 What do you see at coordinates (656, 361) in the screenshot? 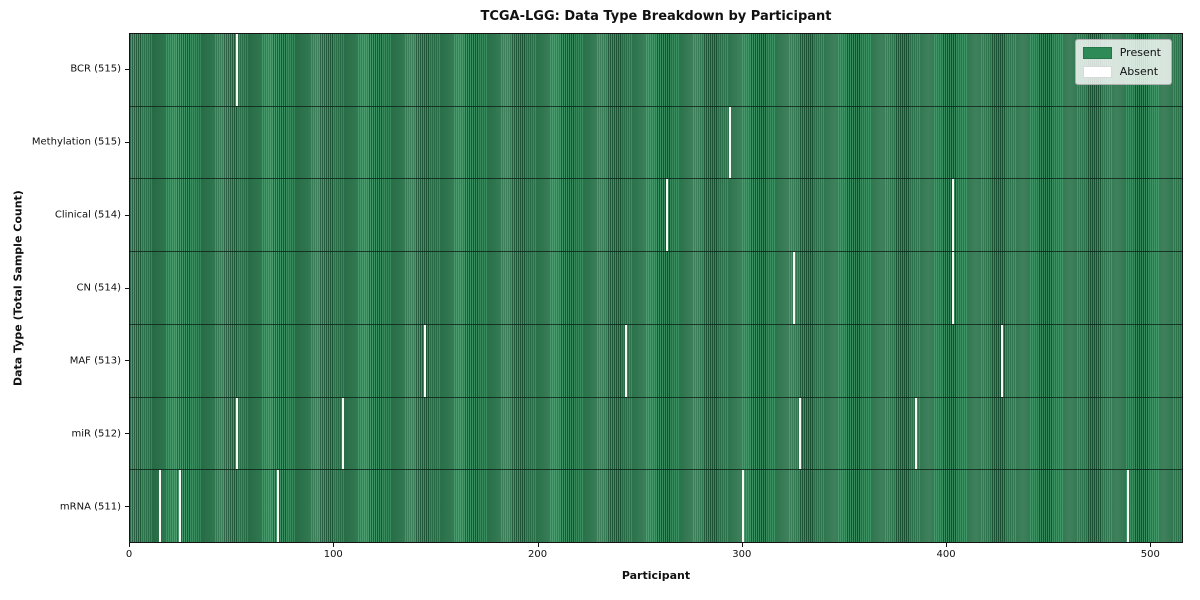
I see `row-maf` at bounding box center [656, 361].